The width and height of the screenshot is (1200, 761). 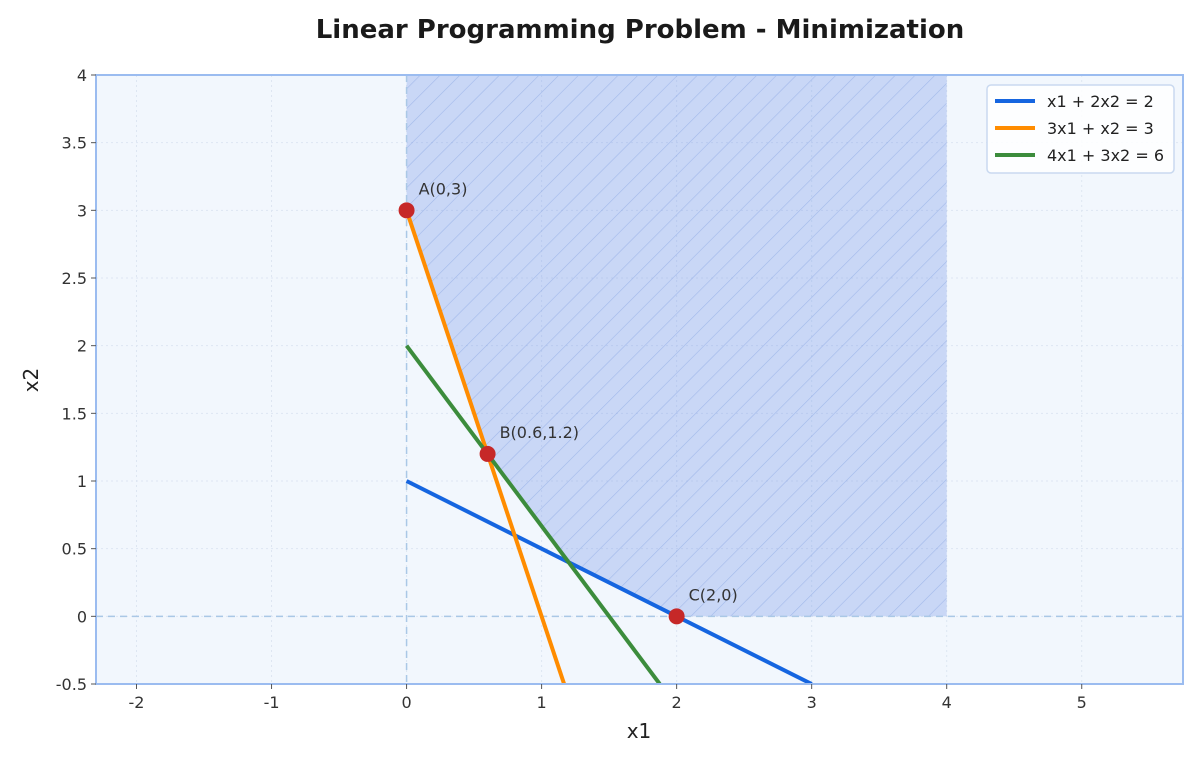 I want to click on vertex-label-2: B(0.6,1.2), so click(x=539, y=432).